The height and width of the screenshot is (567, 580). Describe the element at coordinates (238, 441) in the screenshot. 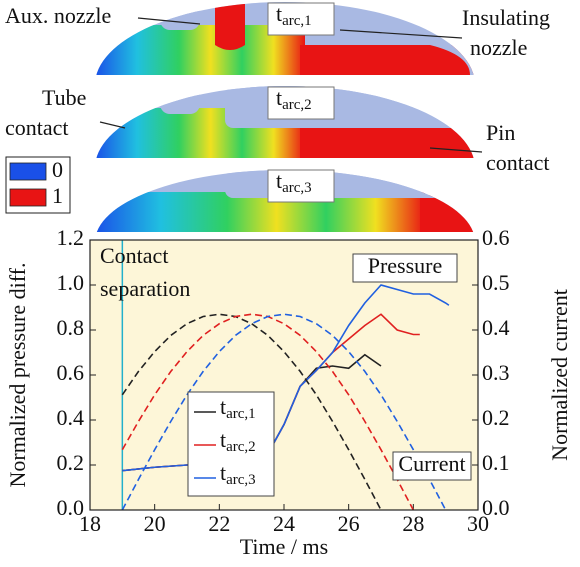

I see `legend-label: tarc,2` at that location.